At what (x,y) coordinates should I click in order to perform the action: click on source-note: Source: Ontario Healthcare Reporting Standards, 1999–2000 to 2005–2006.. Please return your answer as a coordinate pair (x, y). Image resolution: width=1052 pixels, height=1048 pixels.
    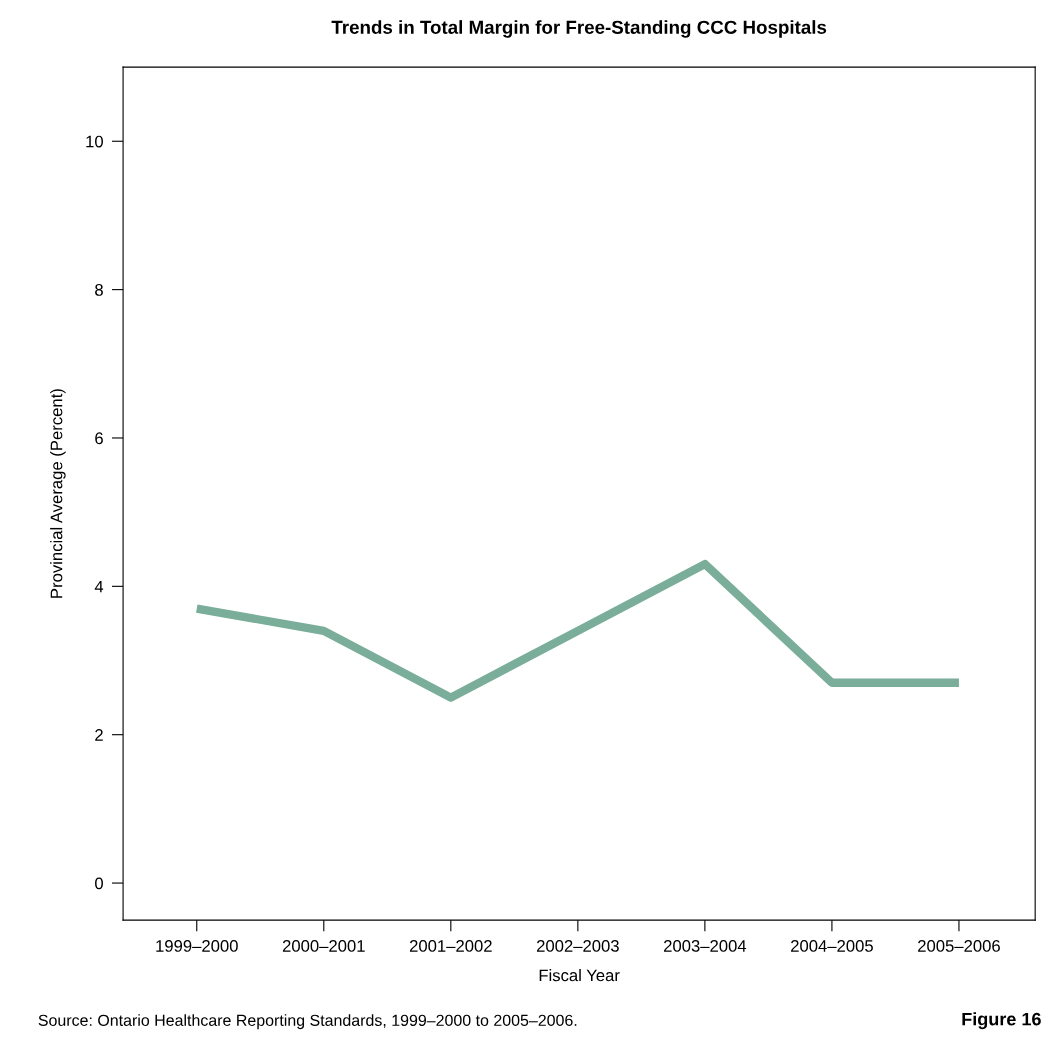
    Looking at the image, I should click on (307, 1022).